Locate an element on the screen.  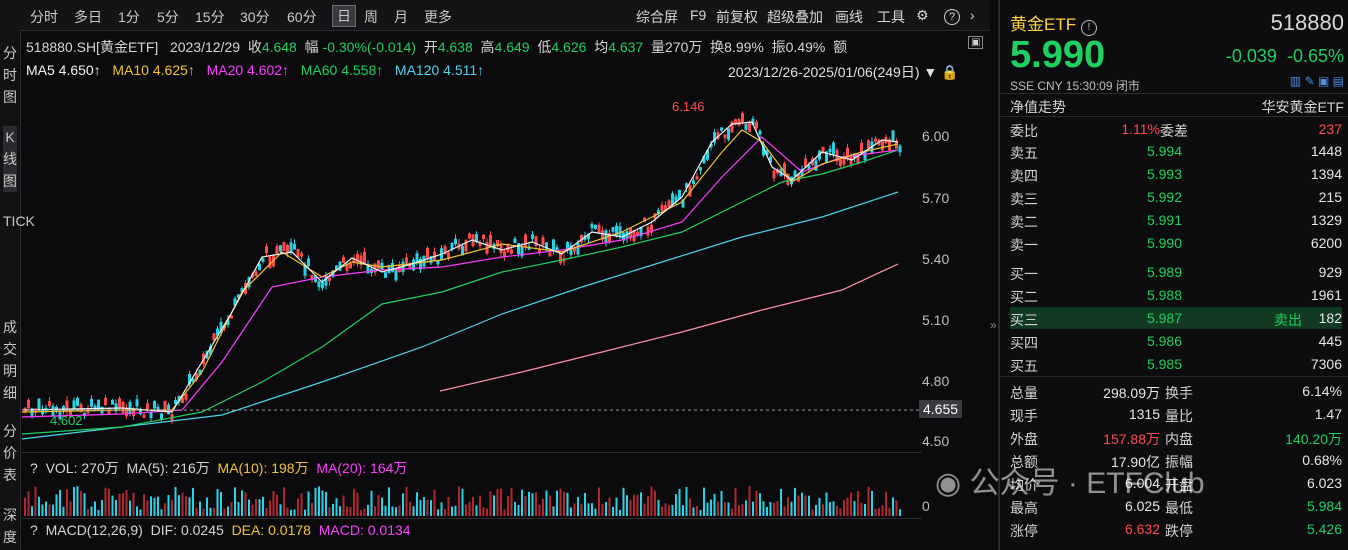
tab-daily: 日 is located at coordinates (344, 16).